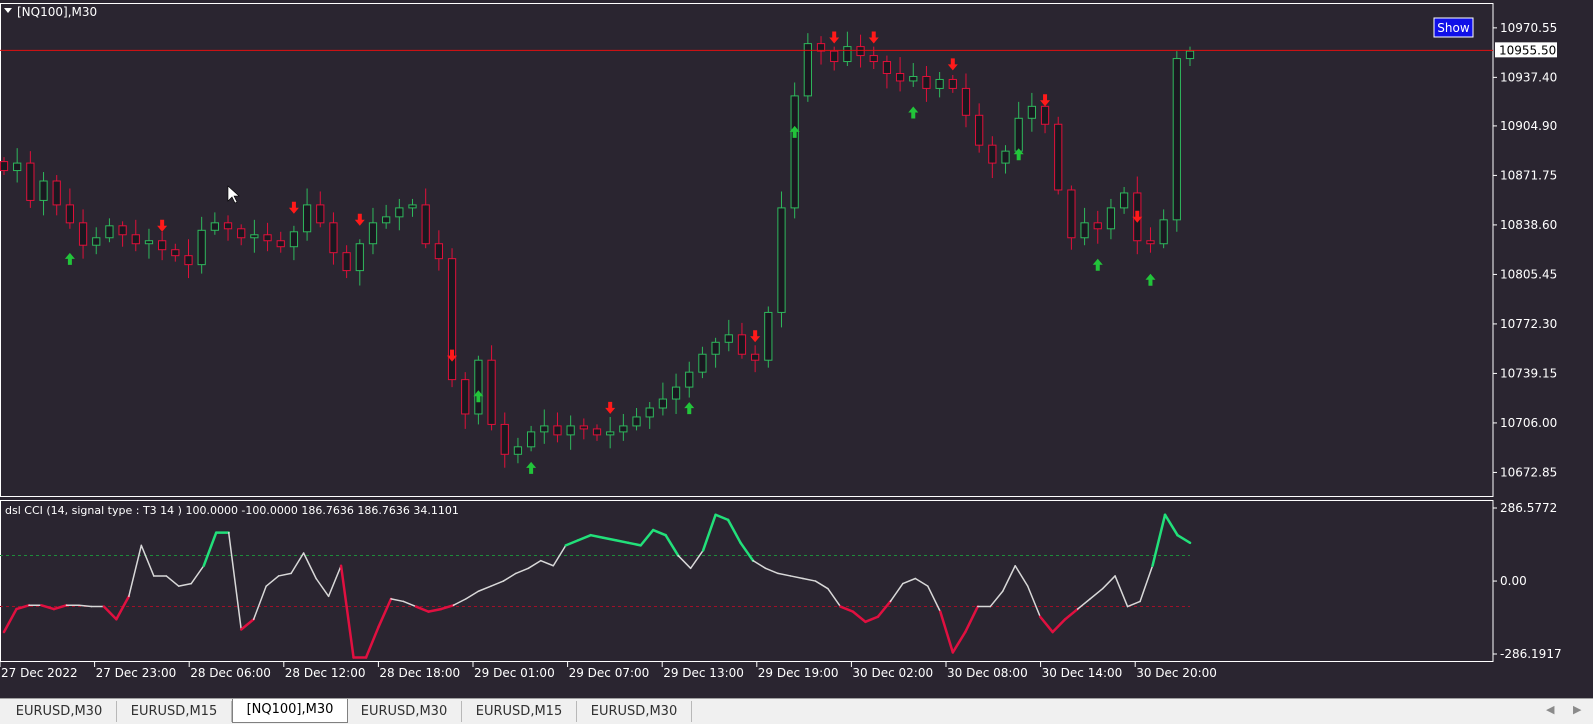 This screenshot has height=724, width=1593. I want to click on show-button, so click(1453, 27).